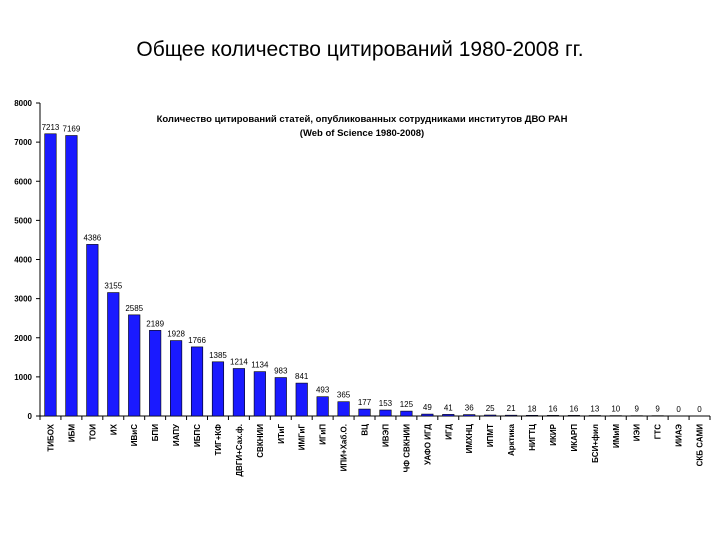 The image size is (720, 540). Describe the element at coordinates (281, 434) in the screenshot. I see `category-label: ИТиГ` at that location.